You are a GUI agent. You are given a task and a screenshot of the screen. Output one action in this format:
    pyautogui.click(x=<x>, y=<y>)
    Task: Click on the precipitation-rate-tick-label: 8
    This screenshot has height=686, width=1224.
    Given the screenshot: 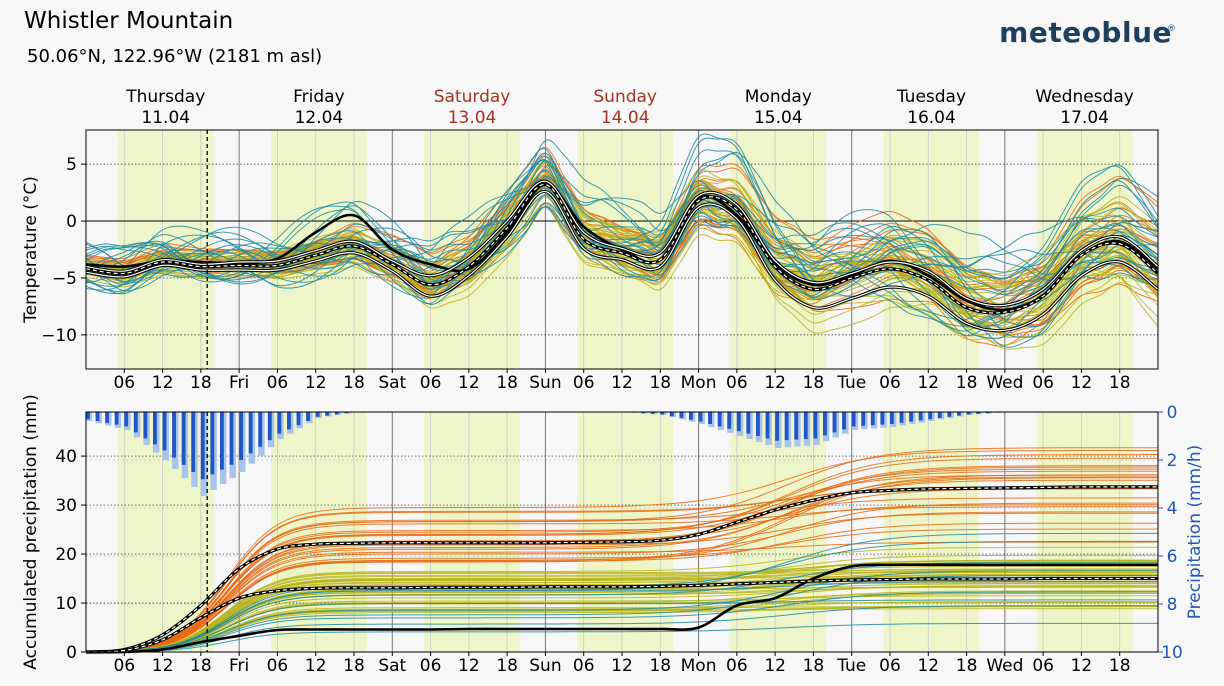 What is the action you would take?
    pyautogui.click(x=1172, y=605)
    